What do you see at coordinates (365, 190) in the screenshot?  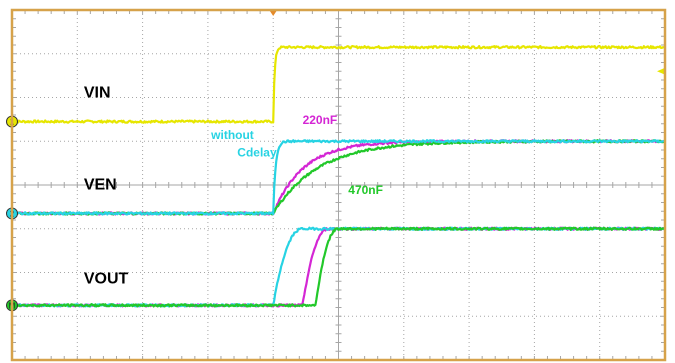 I see `annotation-c470: 470nF` at bounding box center [365, 190].